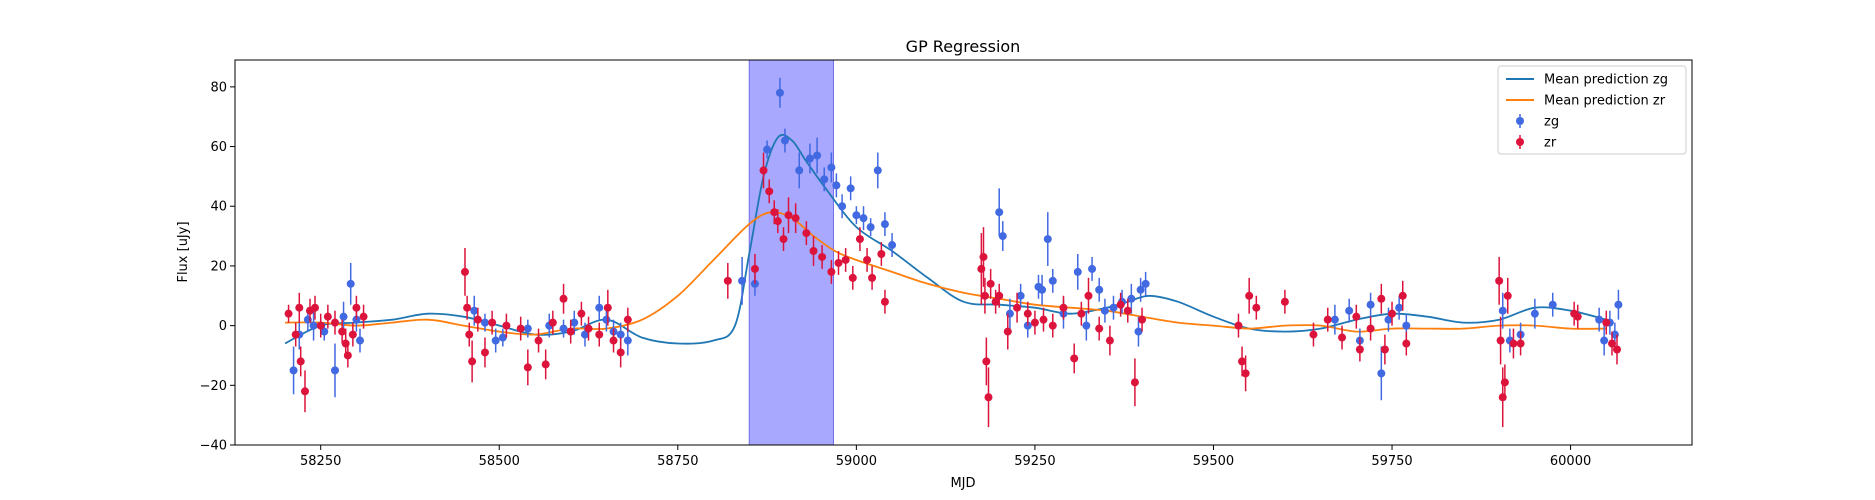 Image resolution: width=1875 pixels, height=500 pixels. What do you see at coordinates (1213, 461) in the screenshot?
I see `x-tick-label: 59500` at bounding box center [1213, 461].